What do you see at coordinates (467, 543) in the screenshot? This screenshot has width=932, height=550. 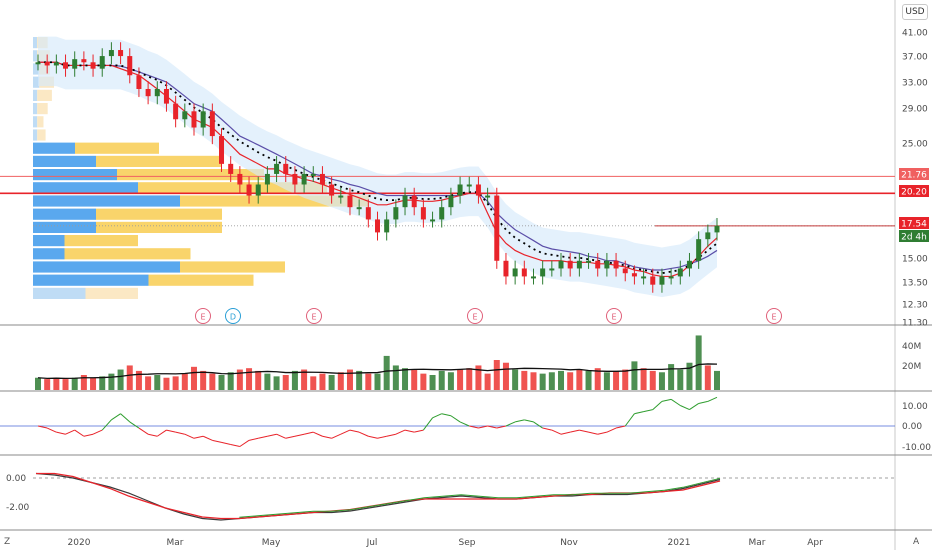 I see `x-axis-tick-label: Sep` at bounding box center [467, 543].